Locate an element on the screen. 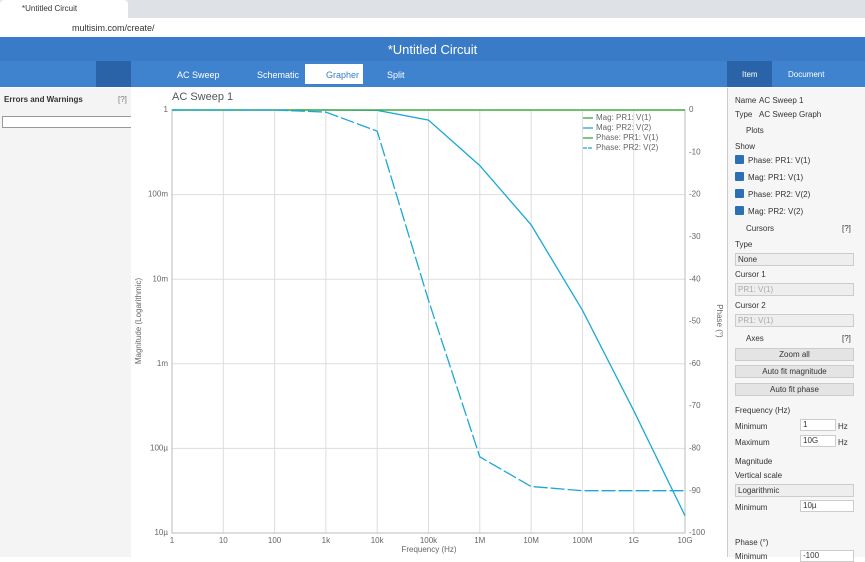 The height and width of the screenshot is (562, 865). tab-title: *Untitled Circuit is located at coordinates (50, 8).